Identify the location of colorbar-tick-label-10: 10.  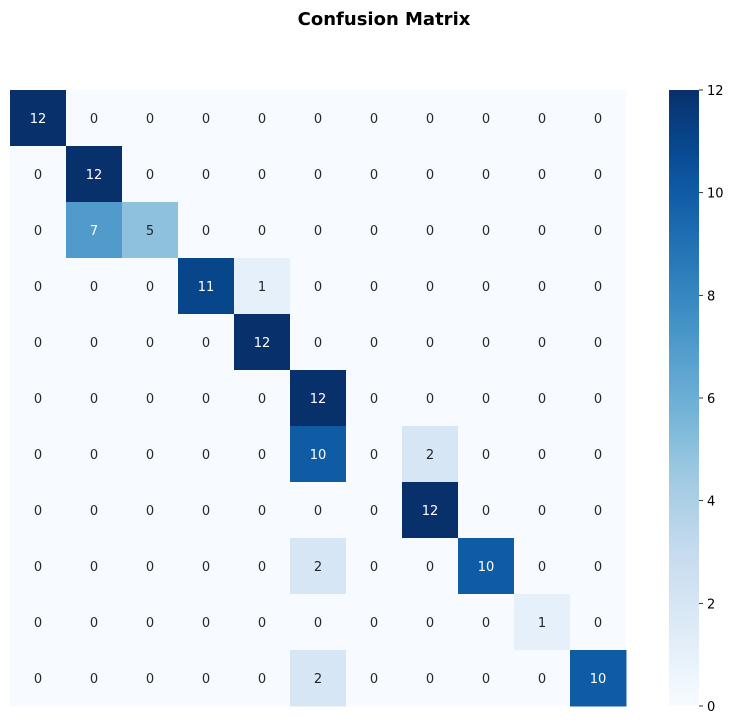
(715, 194).